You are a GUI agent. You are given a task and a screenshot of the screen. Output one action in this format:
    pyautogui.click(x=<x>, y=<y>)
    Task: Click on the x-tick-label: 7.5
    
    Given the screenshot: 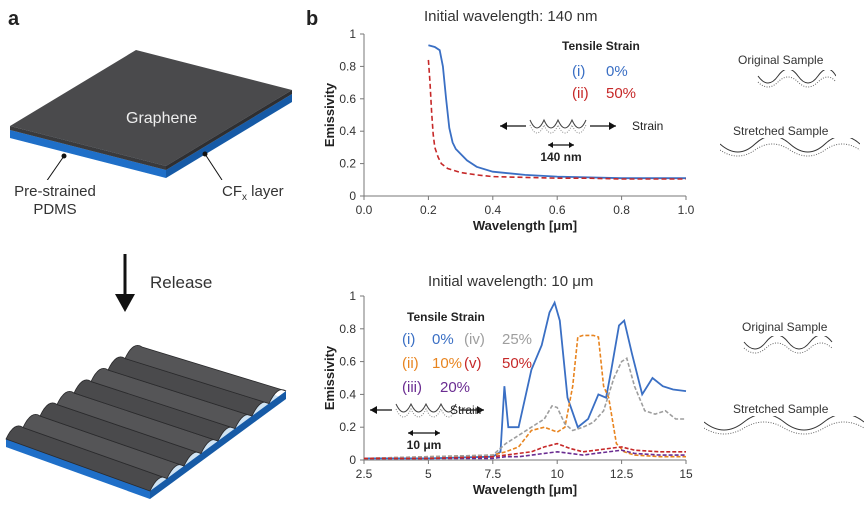 What is the action you would take?
    pyautogui.click(x=492, y=474)
    